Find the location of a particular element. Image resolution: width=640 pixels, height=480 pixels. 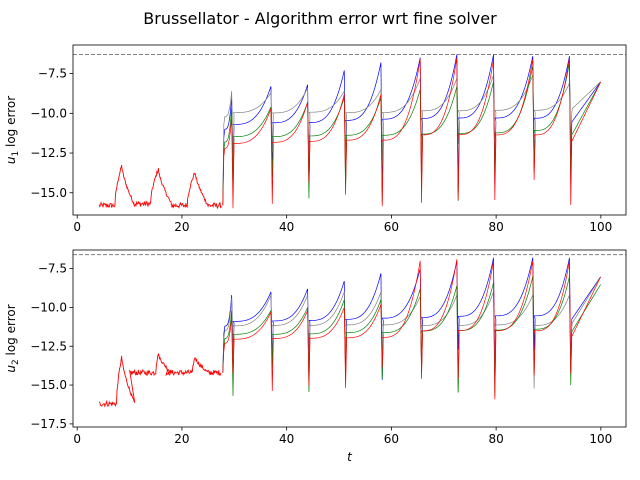

y-tick-label: −17.5 is located at coordinates (48, 424).